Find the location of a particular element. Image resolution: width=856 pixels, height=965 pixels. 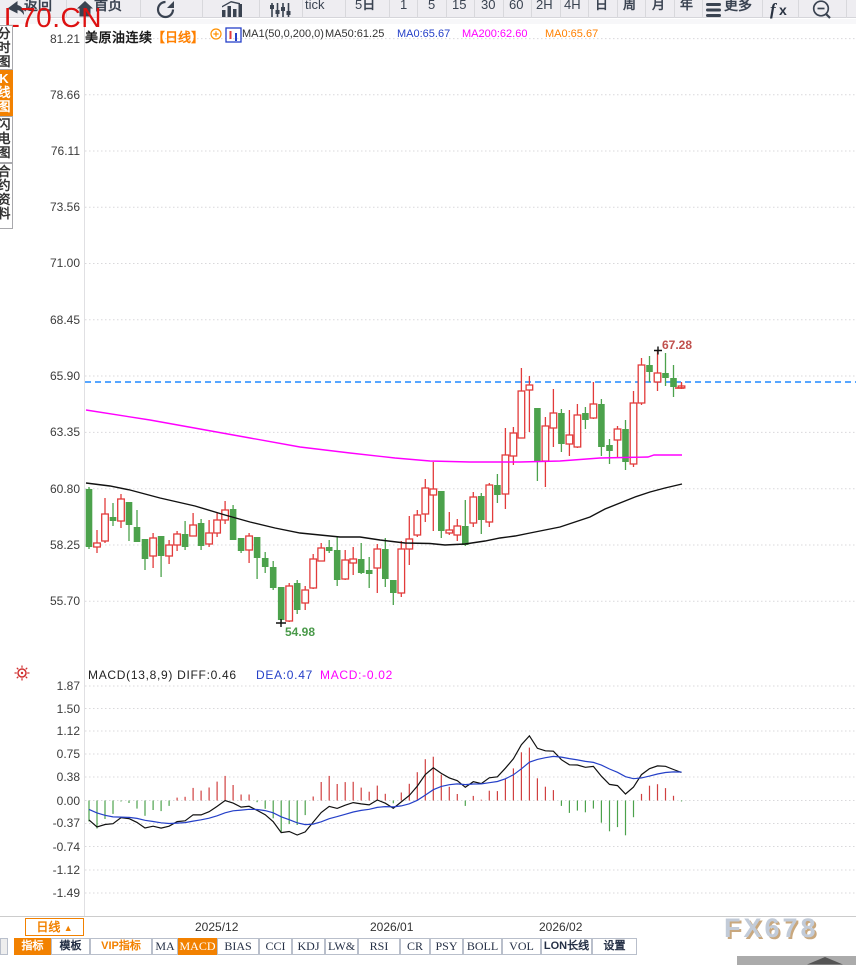

svg-text: x is located at coordinates (783, 10).